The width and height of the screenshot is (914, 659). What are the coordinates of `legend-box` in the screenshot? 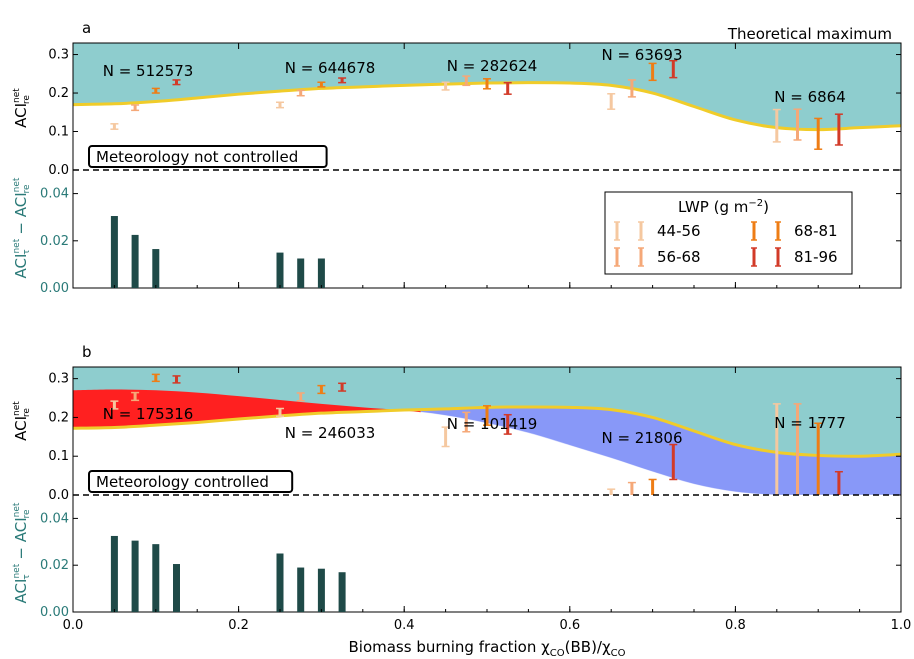 It's located at (728, 233).